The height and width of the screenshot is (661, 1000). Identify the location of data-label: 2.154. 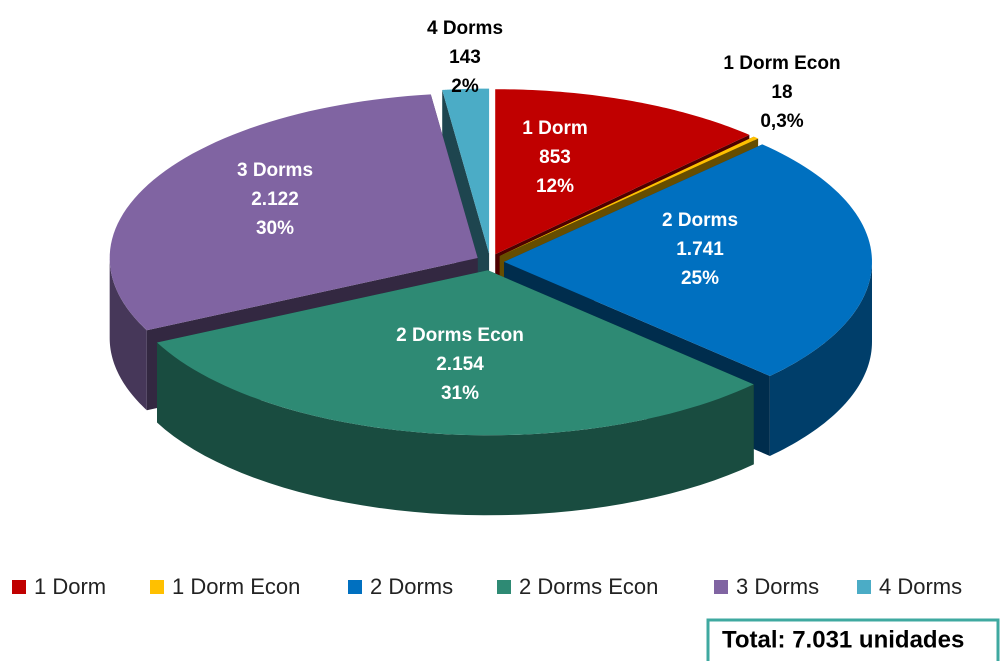
(460, 364).